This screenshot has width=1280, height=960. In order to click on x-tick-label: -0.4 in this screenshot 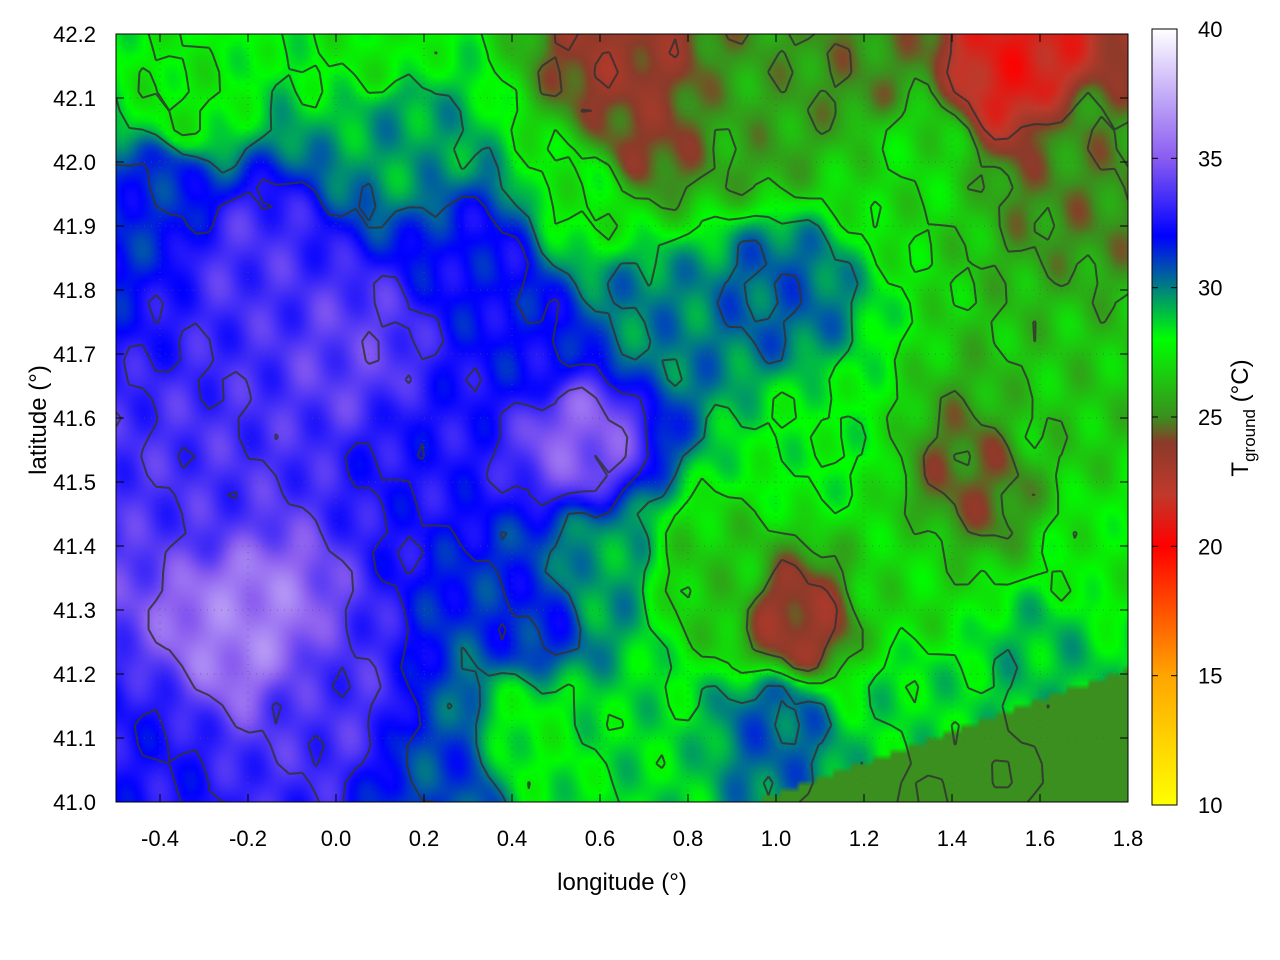, I will do `click(160, 838)`.